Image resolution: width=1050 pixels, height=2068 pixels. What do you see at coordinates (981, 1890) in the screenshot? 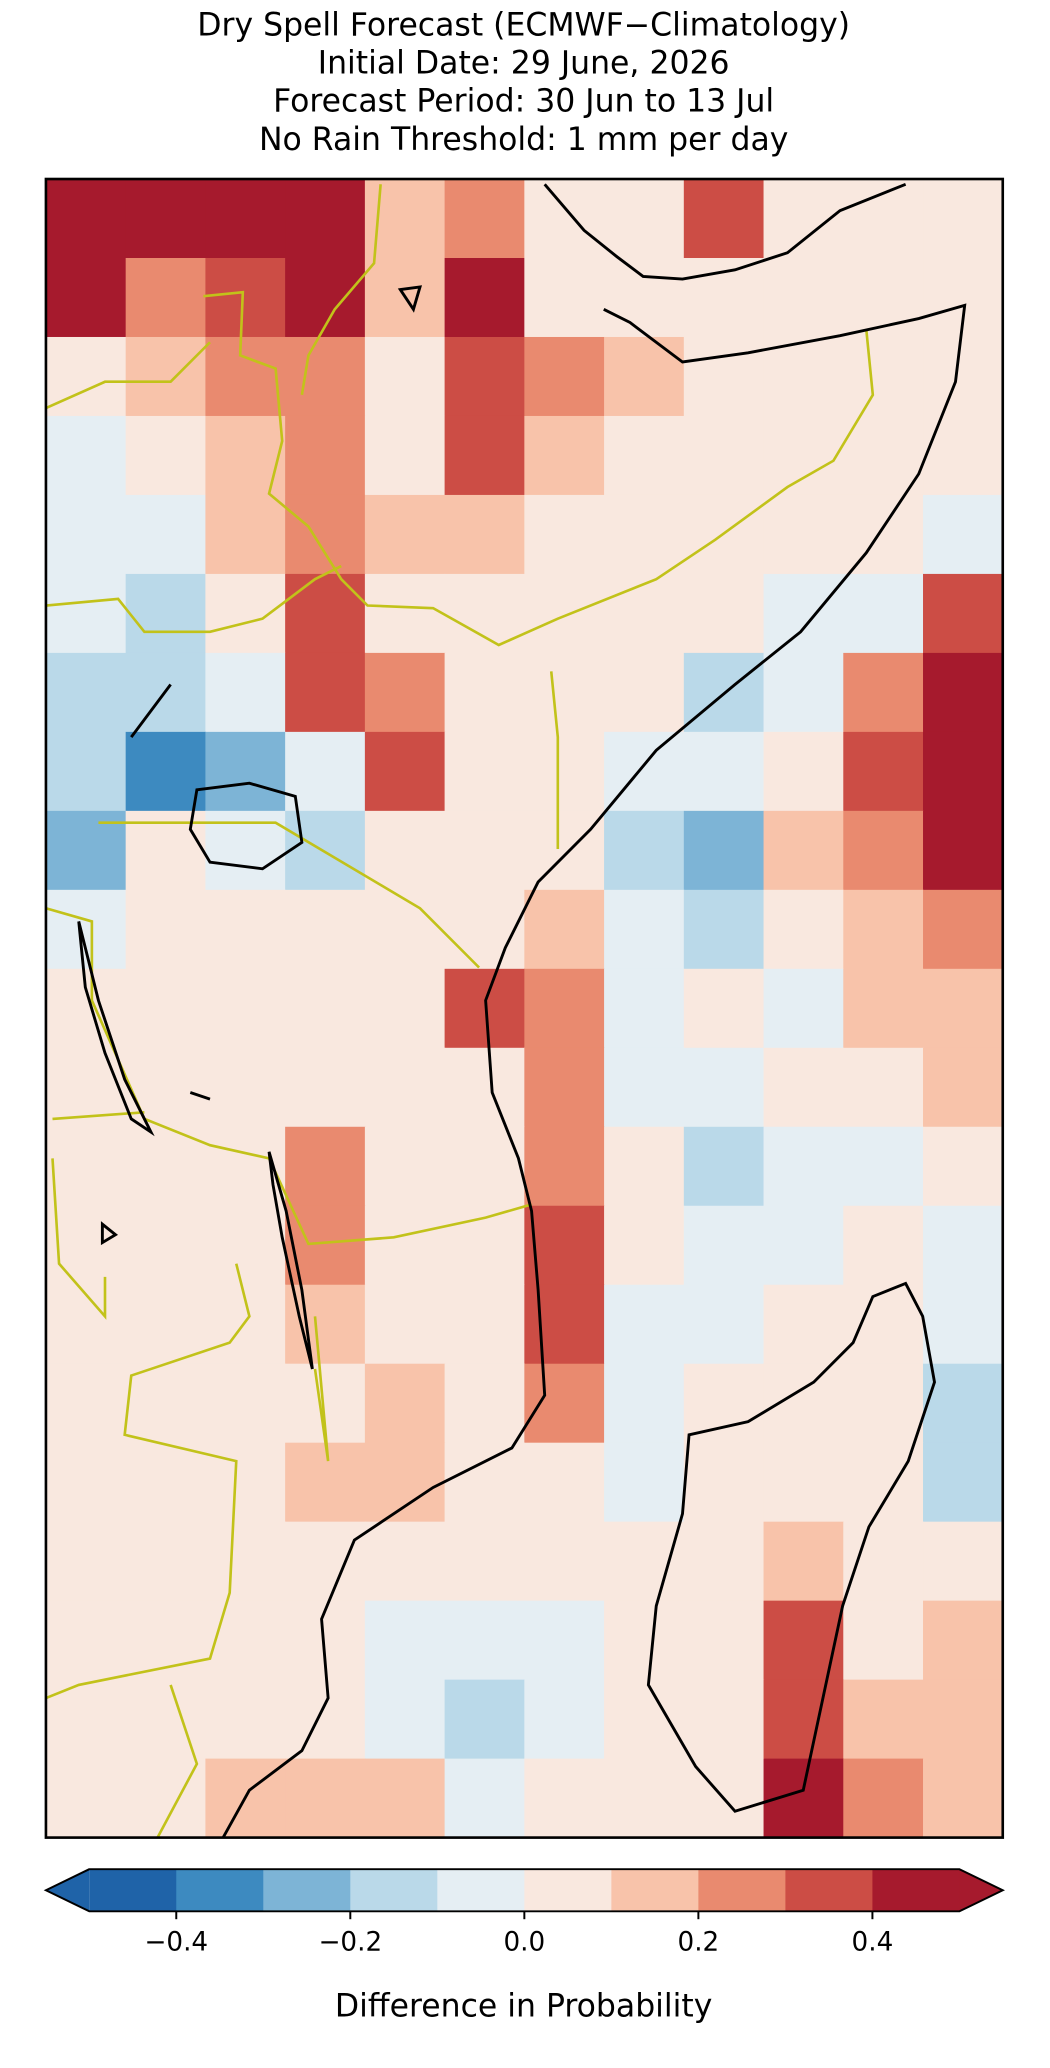
I see `colorbar-extend-high` at bounding box center [981, 1890].